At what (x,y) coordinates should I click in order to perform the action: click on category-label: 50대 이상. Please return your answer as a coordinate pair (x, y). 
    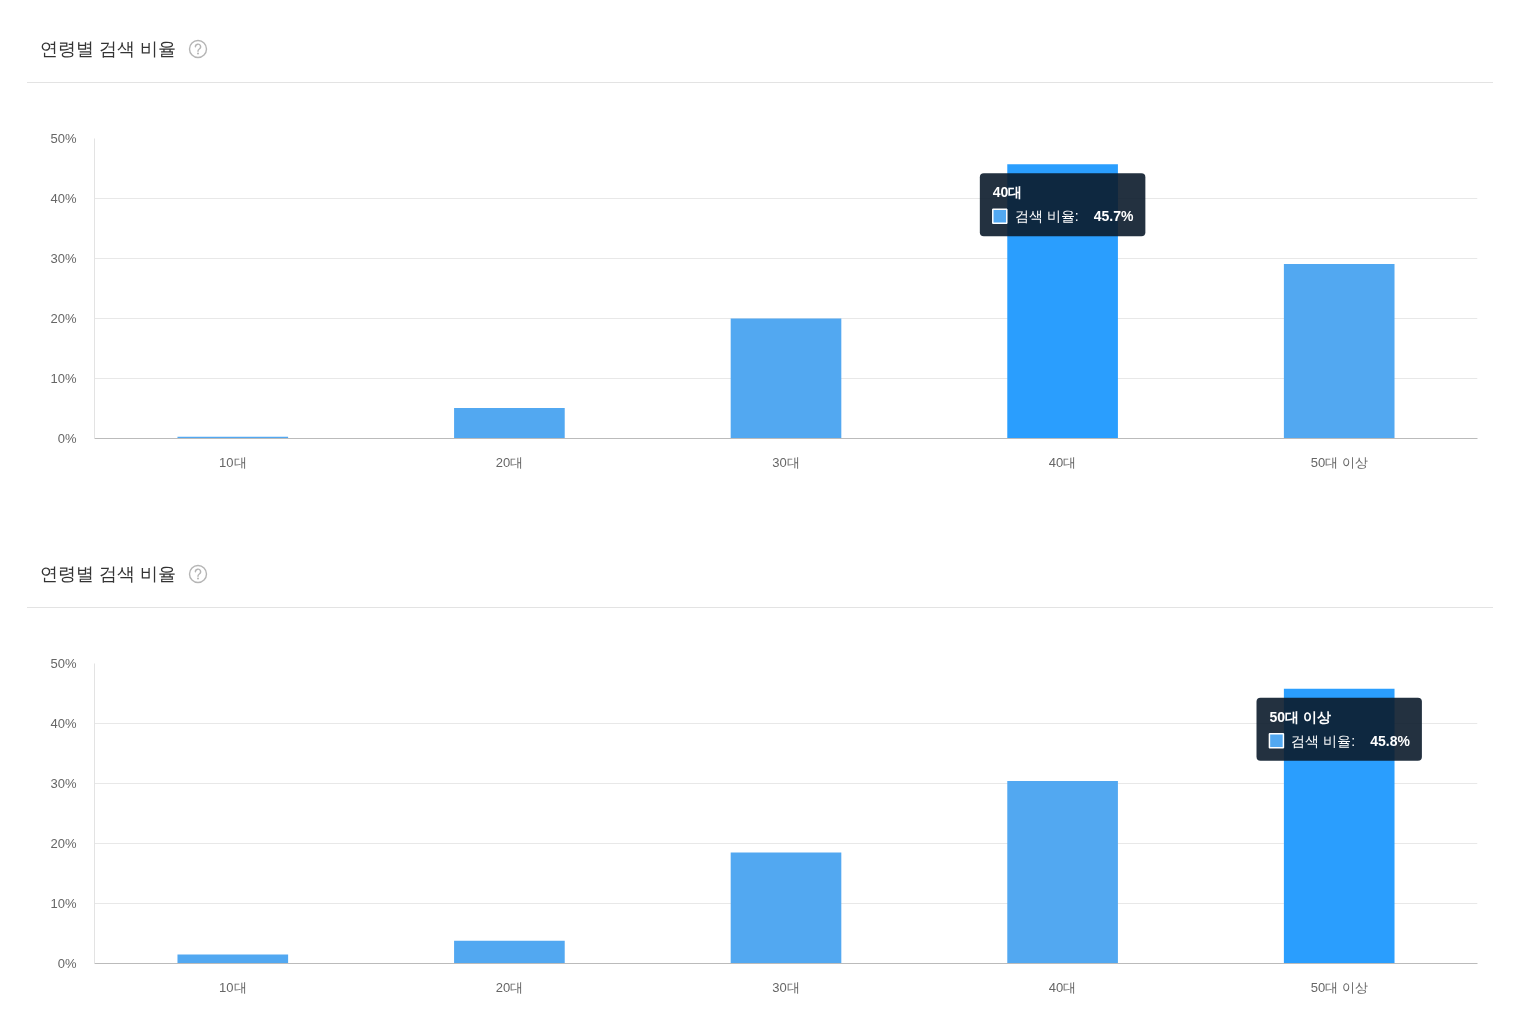
    Looking at the image, I should click on (1300, 716).